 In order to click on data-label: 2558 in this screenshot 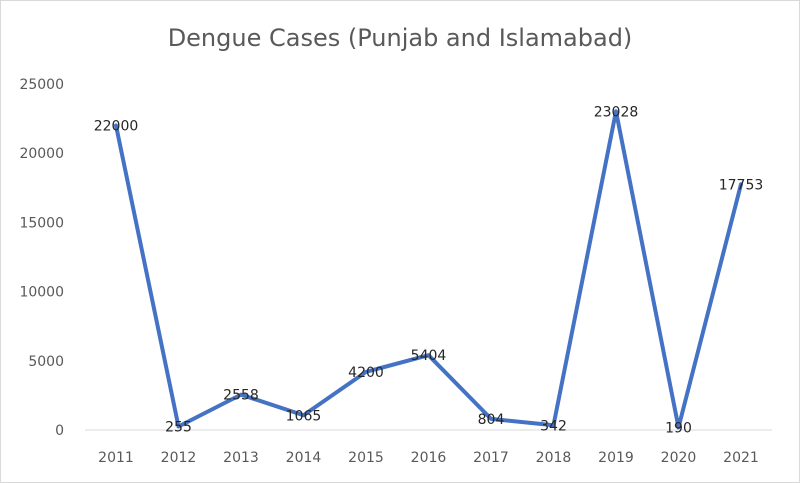, I will do `click(241, 396)`.